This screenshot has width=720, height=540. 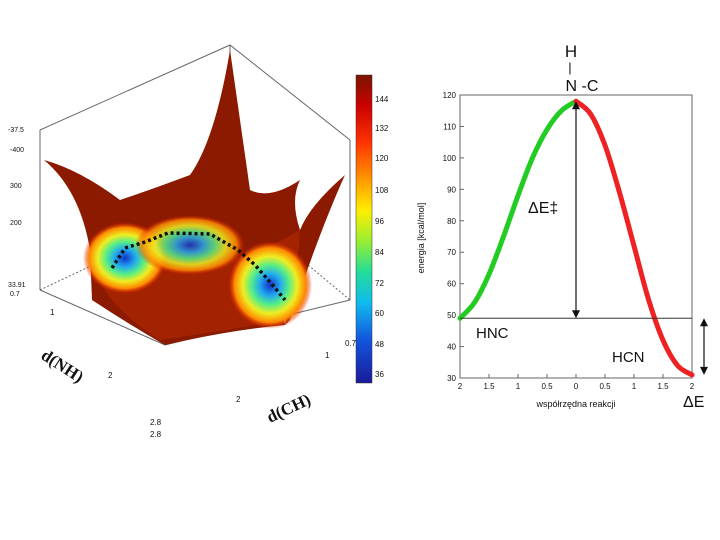 I want to click on svg-text: 200, so click(x=16, y=223).